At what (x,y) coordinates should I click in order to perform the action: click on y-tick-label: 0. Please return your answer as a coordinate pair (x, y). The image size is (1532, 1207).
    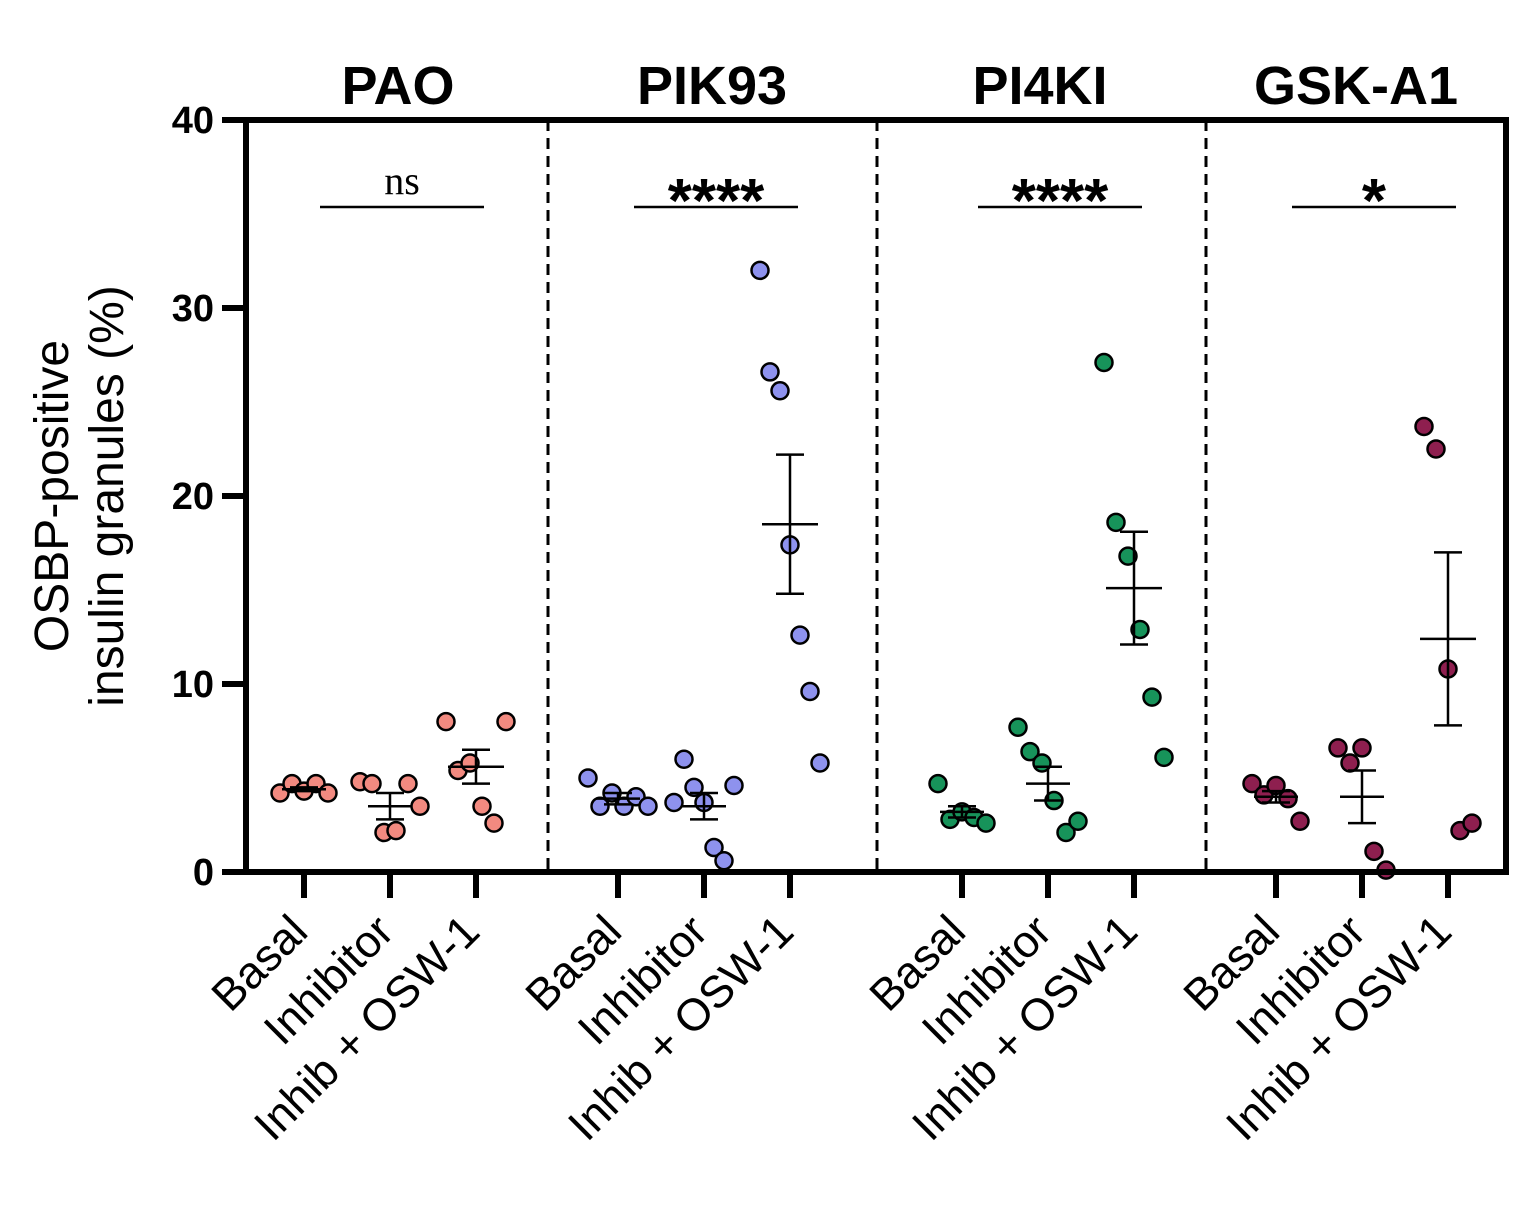
    Looking at the image, I should click on (203, 873).